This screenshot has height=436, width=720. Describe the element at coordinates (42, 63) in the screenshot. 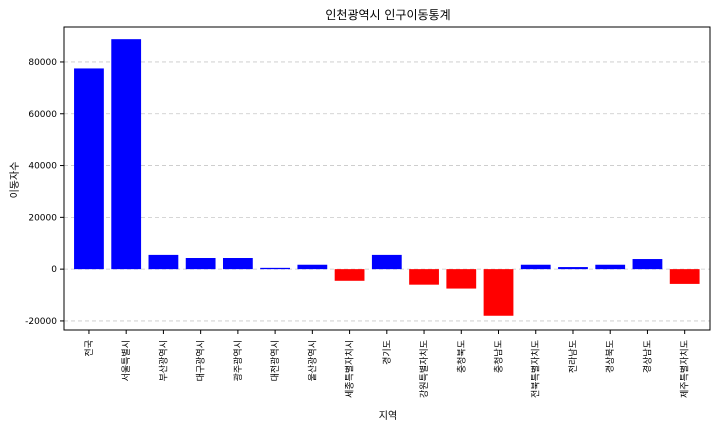

I see `y-tick-label: 80000` at that location.